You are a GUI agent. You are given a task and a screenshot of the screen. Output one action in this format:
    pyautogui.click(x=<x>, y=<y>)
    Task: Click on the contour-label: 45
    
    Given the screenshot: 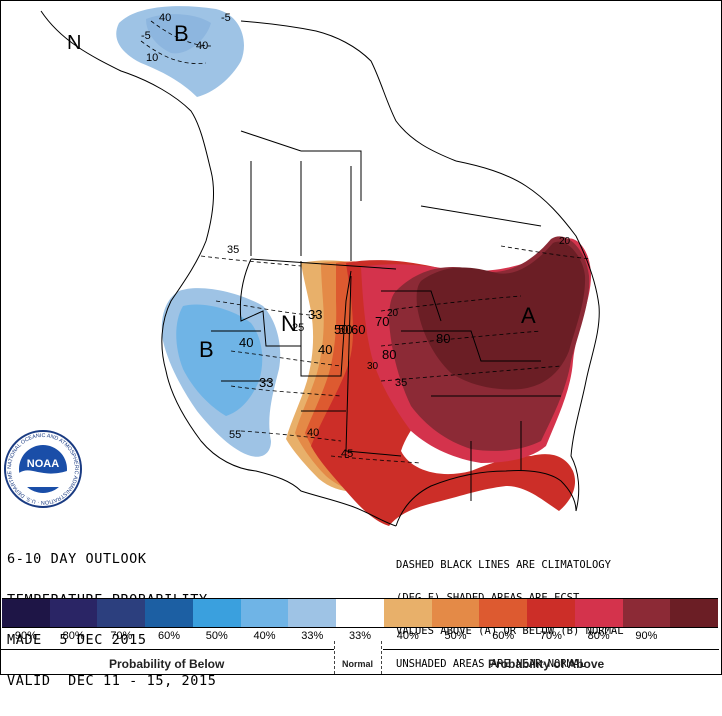 What is the action you would take?
    pyautogui.click(x=347, y=454)
    